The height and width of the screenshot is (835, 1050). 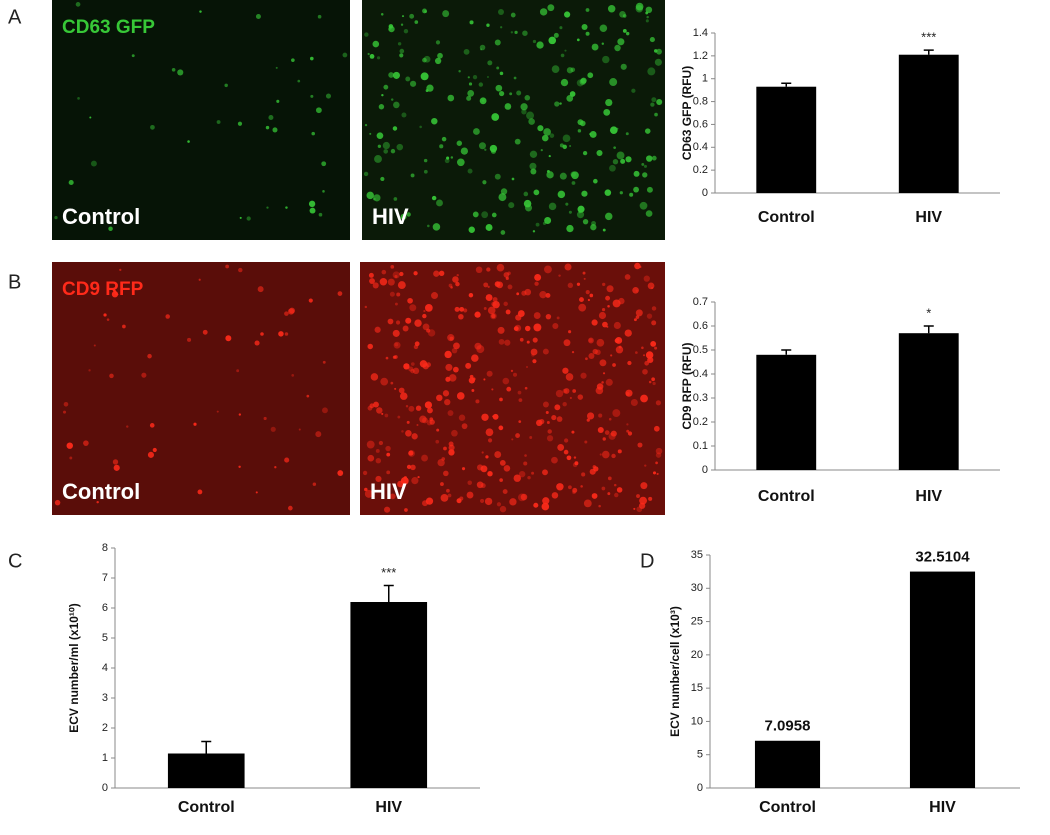 What do you see at coordinates (786, 139) in the screenshot?
I see `bar` at bounding box center [786, 139].